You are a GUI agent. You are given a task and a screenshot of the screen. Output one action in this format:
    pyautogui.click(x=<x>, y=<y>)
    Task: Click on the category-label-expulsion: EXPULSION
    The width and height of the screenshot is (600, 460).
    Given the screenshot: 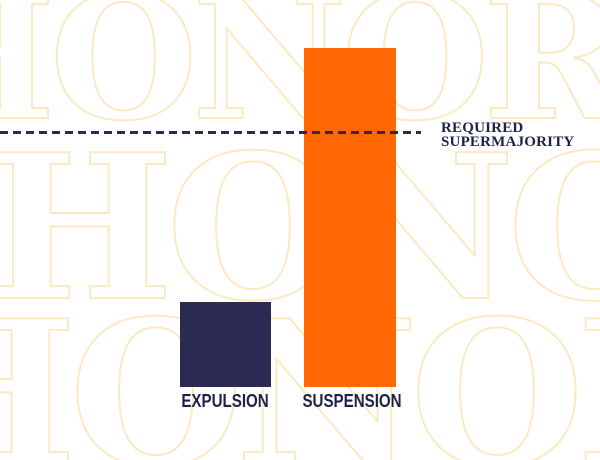 What is the action you would take?
    pyautogui.click(x=225, y=401)
    